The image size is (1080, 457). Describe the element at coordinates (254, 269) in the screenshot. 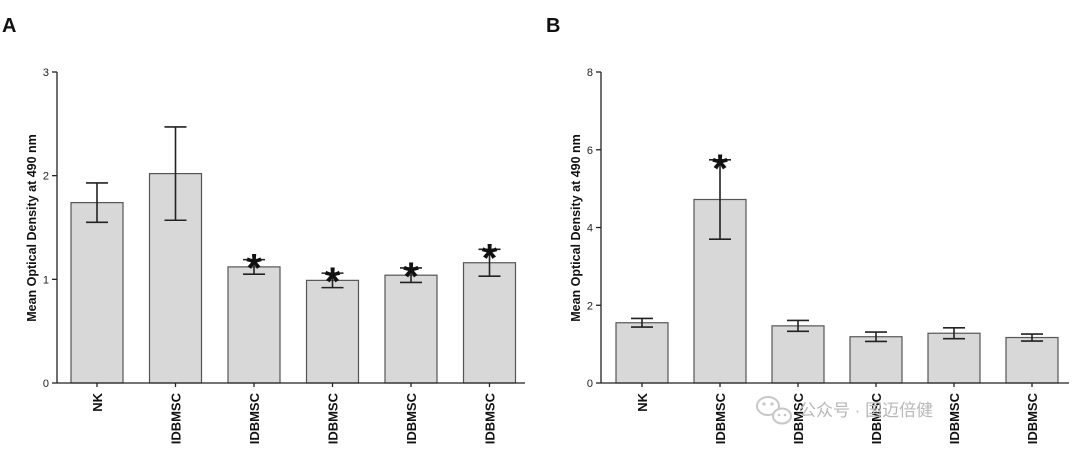

I see `a-significance-marker-2: *` at that location.